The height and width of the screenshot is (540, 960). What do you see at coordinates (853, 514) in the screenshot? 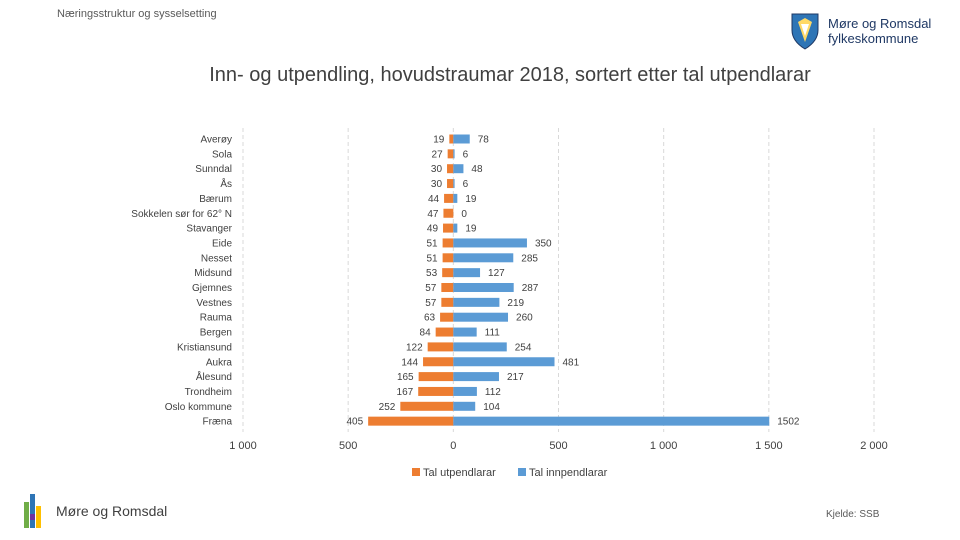
I see `source-note: Kjelde: SSB` at bounding box center [853, 514].